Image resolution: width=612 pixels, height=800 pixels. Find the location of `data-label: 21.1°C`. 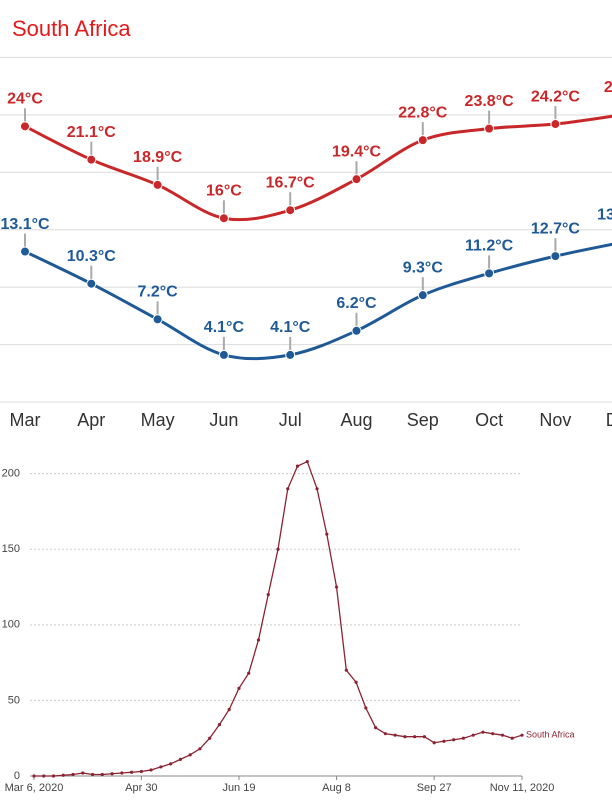

data-label: 21.1°C is located at coordinates (92, 132).